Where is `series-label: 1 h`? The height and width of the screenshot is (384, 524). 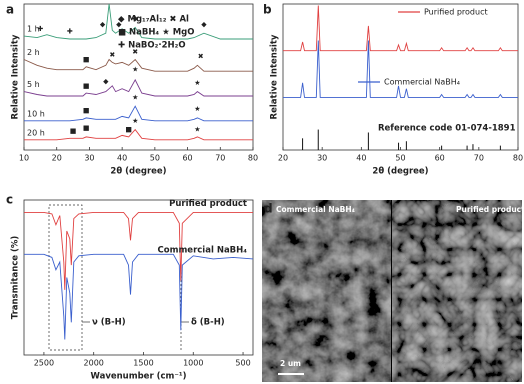
series-label: 1 h is located at coordinates (33, 29).